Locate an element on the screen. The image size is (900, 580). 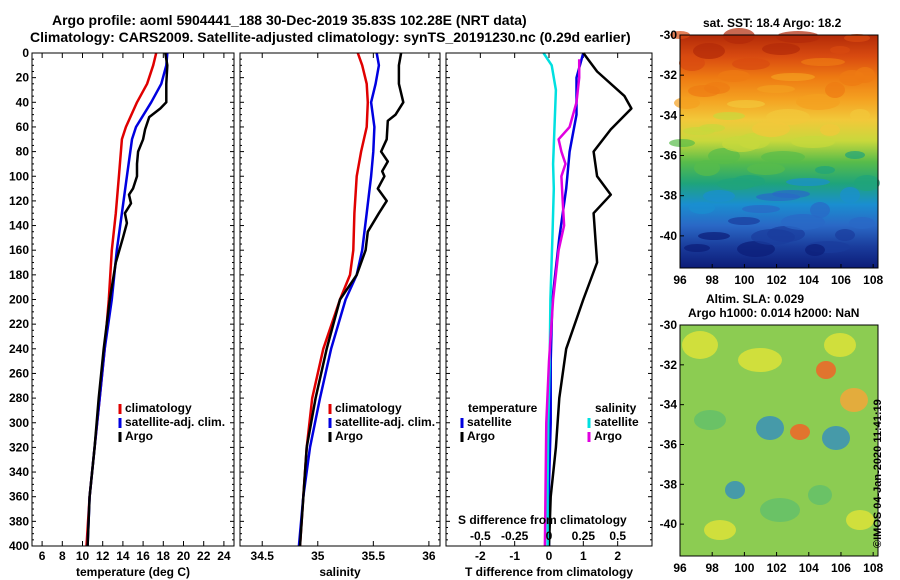
x-tick-label: 2 is located at coordinates (617, 556).